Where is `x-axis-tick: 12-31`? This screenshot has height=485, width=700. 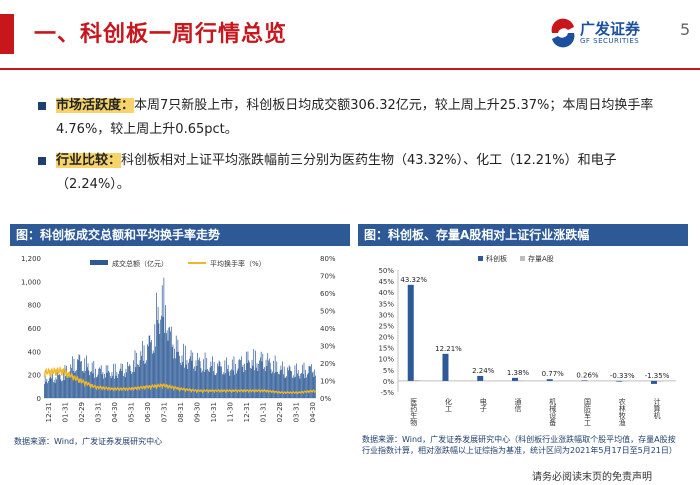 x-axis-tick: 12-31 is located at coordinates (247, 412).